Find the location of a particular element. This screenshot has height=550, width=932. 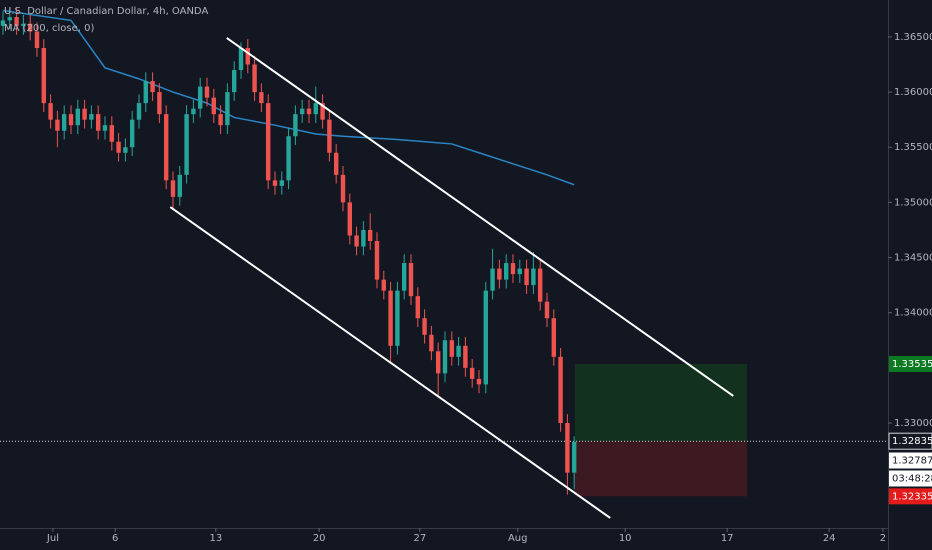

indicator-label: MA (200, close, 0) is located at coordinates (49, 28).